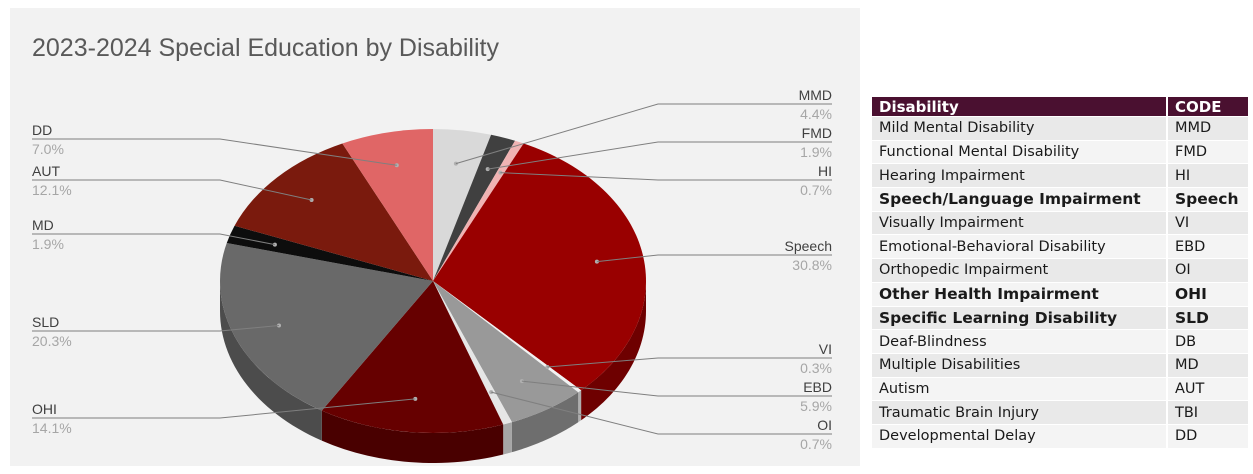  I want to click on disability-code-cell: EBD, so click(1207, 246).